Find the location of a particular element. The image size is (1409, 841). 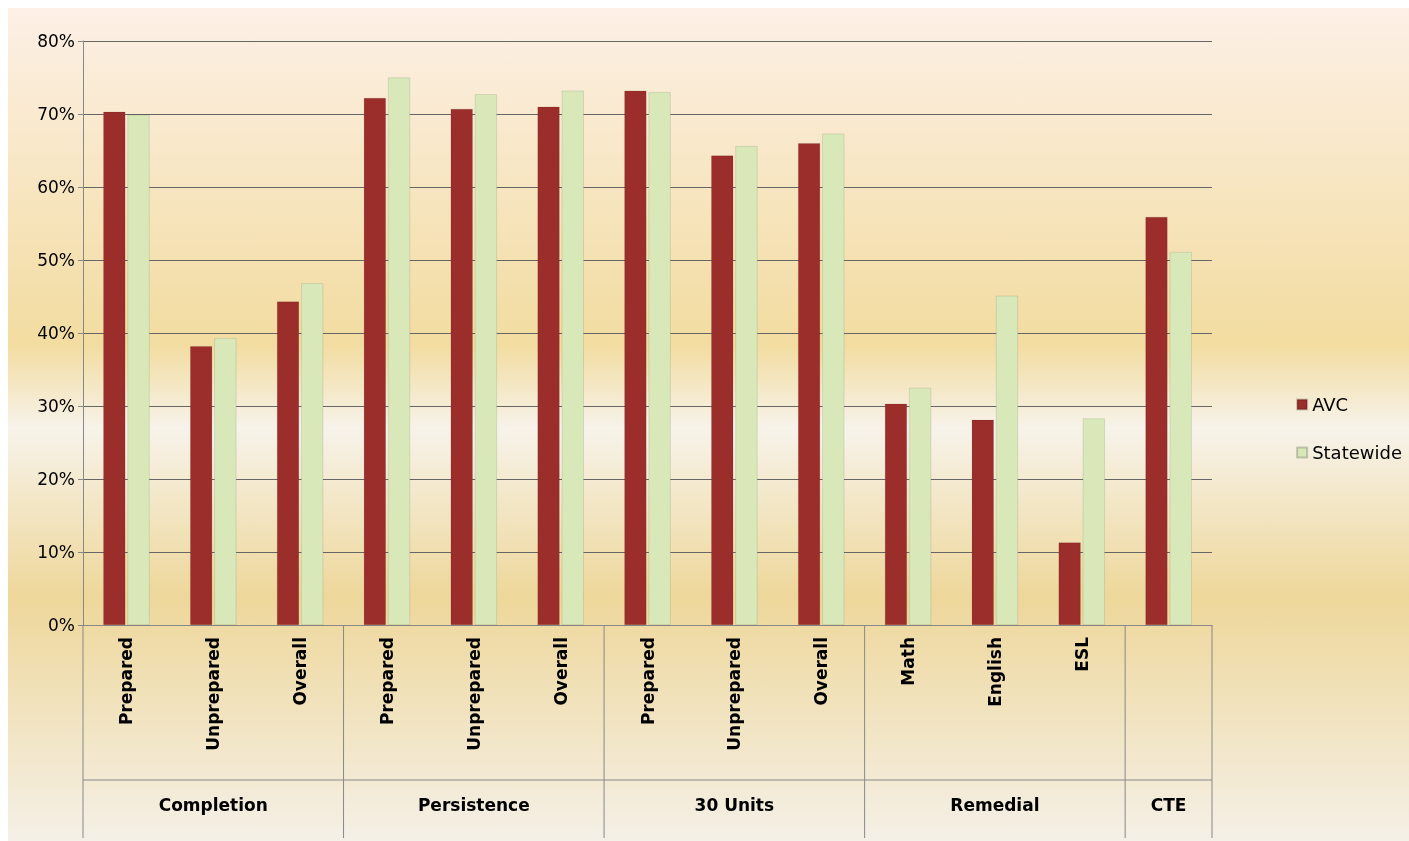

y-tick-label: 50% is located at coordinates (56, 260).